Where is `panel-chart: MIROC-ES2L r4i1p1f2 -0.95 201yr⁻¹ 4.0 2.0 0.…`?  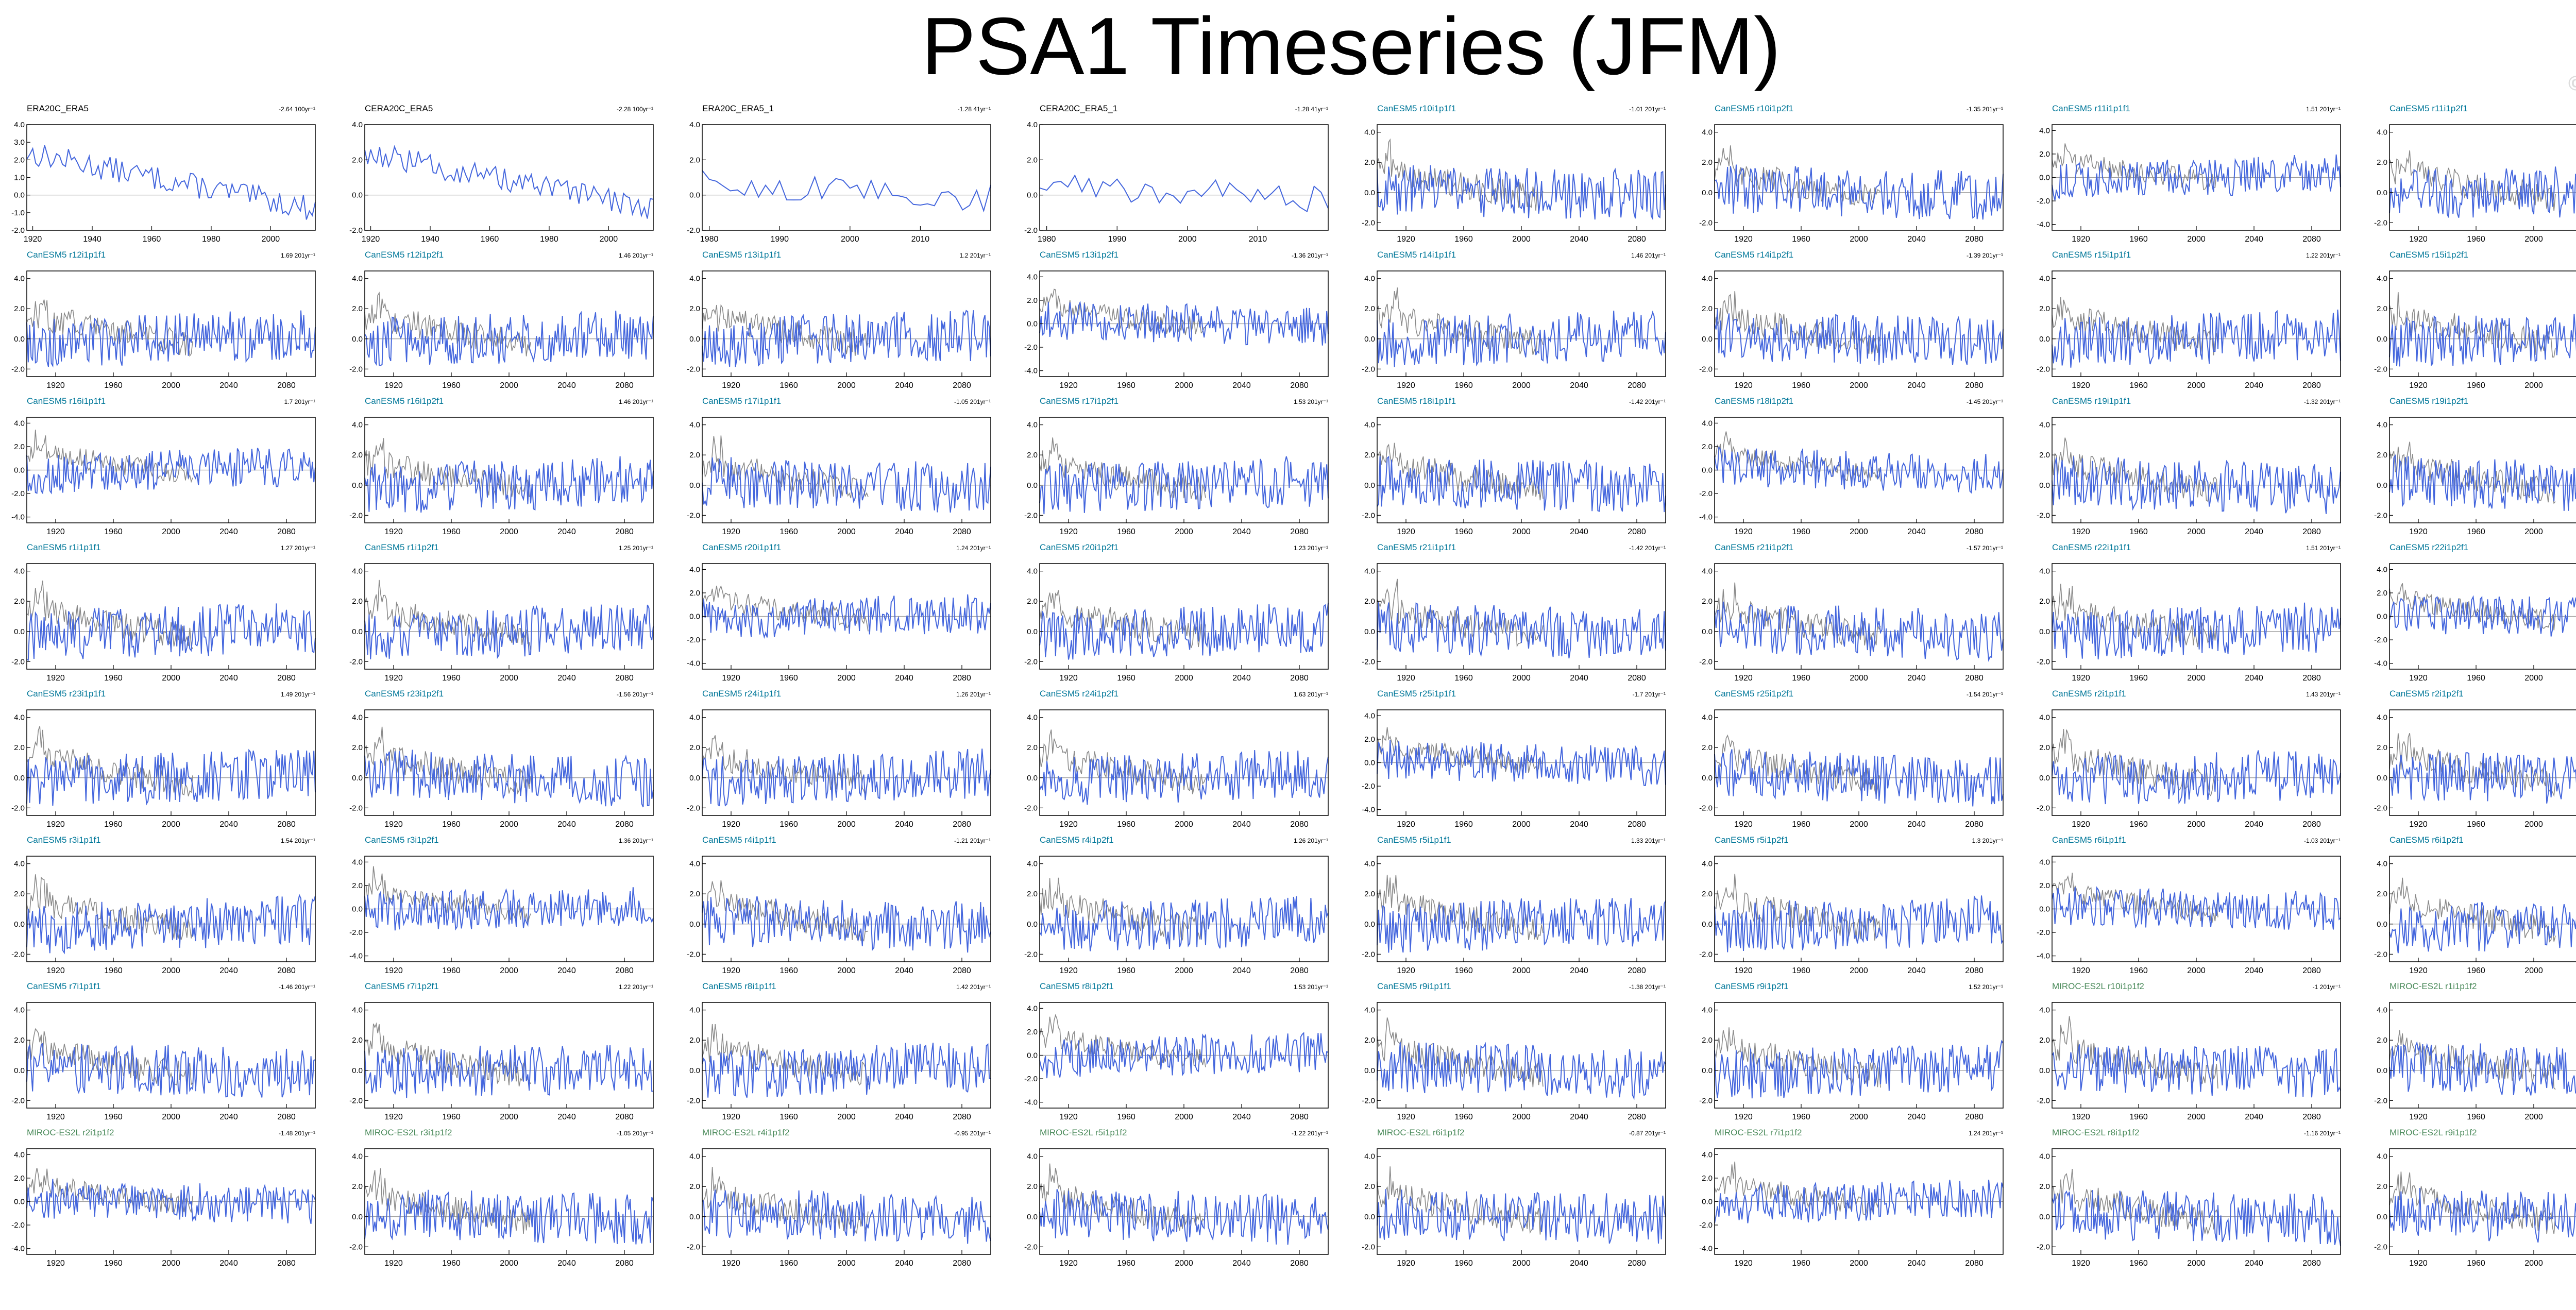
panel-chart: MIROC-ES2L r4i1p1f2 -0.95 201yr⁻¹ 4.0 2.0 0.… is located at coordinates (839, 1198).